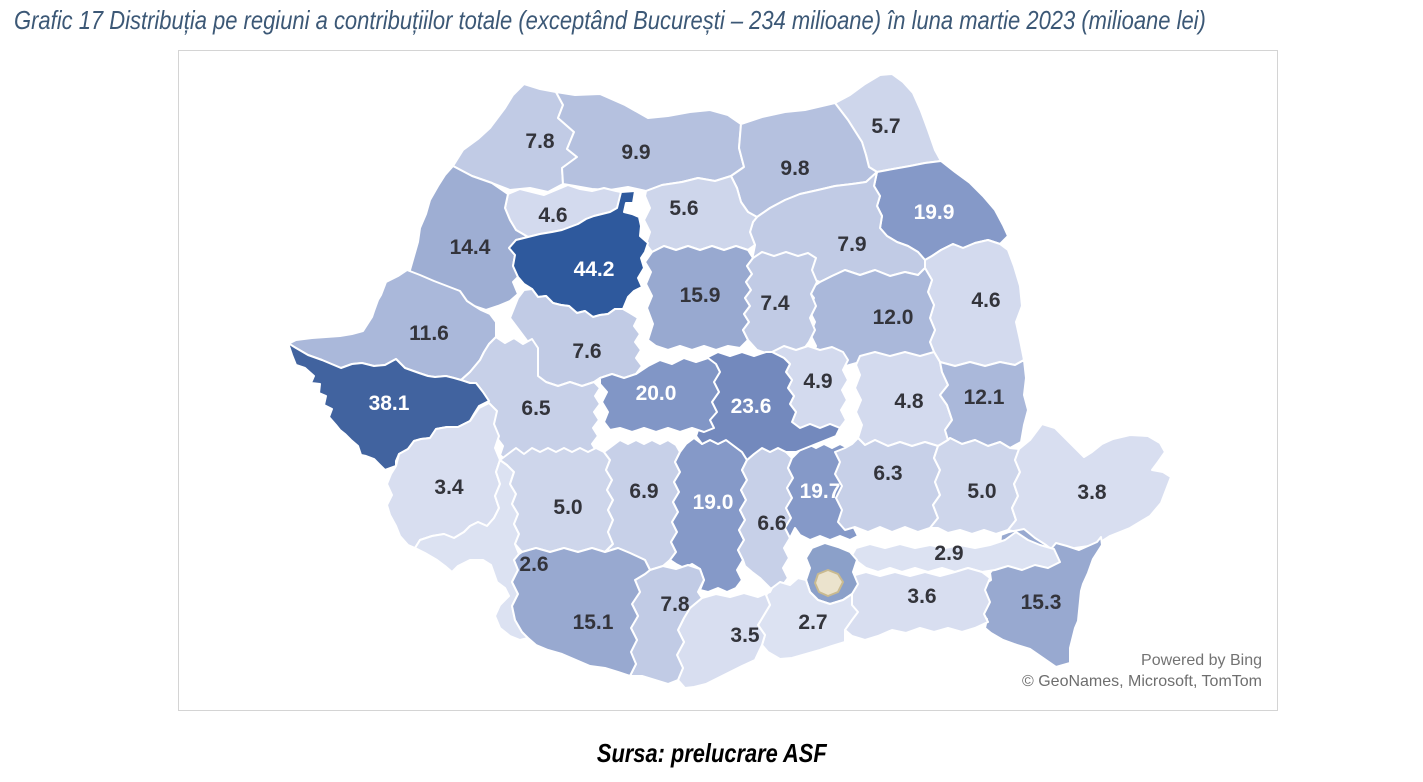 The width and height of the screenshot is (1423, 782). Describe the element at coordinates (700, 295) in the screenshot. I see `svg-text: 15.9` at that location.